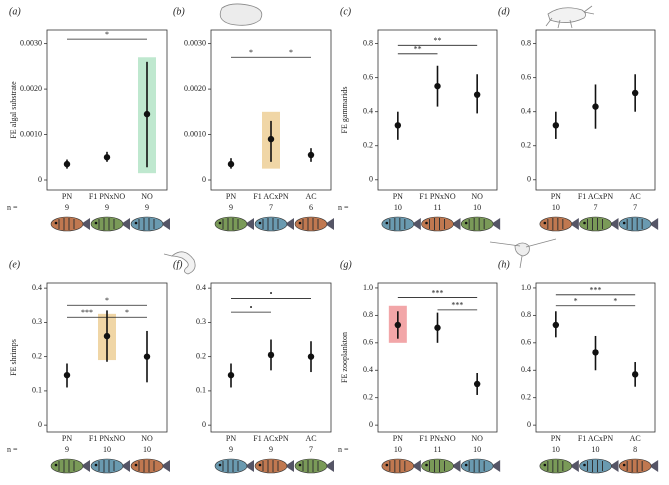 Image resolution: width=669 pixels, height=485 pixels. I want to click on n-label: 11, so click(438, 449).